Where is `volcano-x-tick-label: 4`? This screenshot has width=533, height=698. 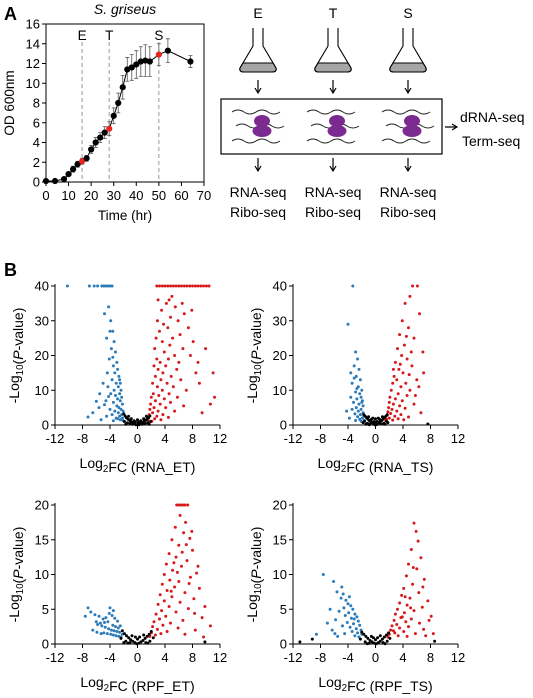
volcano-x-tick-label: 4 is located at coordinates (164, 438).